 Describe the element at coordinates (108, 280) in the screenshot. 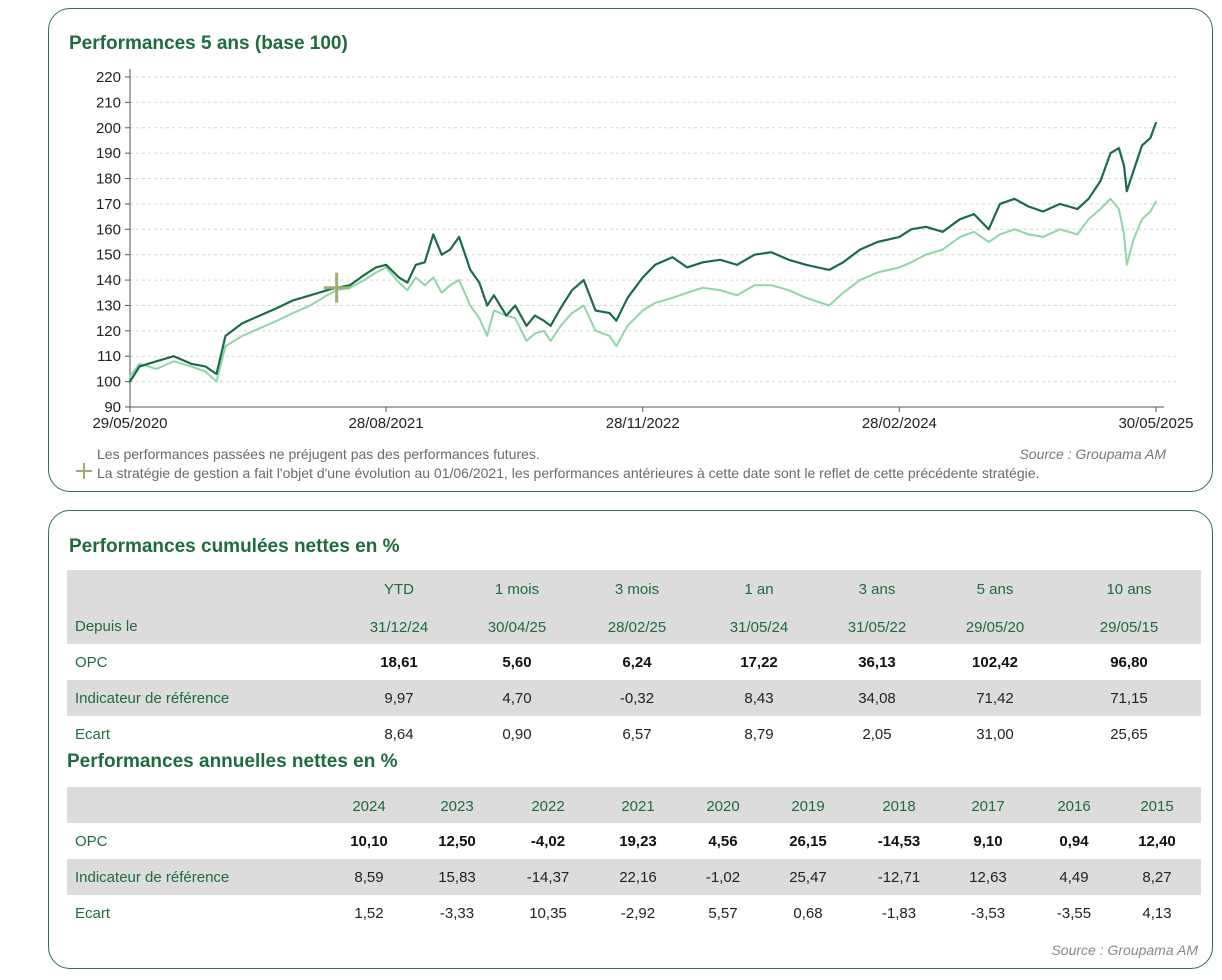

I see `y-tick-label: 140` at that location.